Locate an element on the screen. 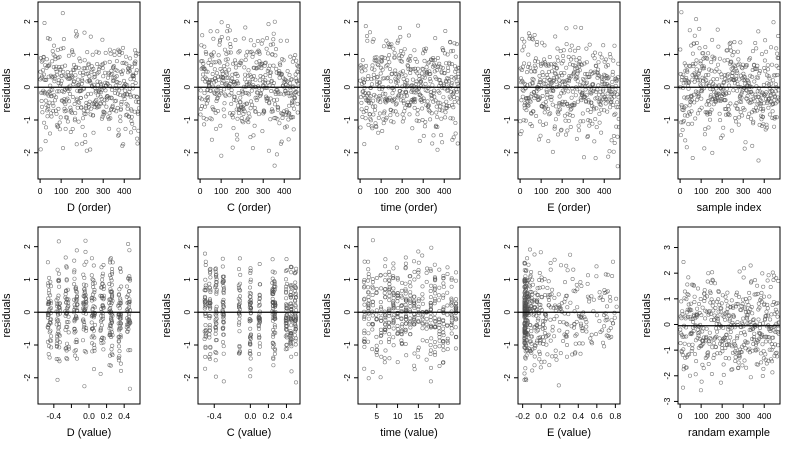 The image size is (800, 450). x-axis-title: D (order) is located at coordinates (89, 208).